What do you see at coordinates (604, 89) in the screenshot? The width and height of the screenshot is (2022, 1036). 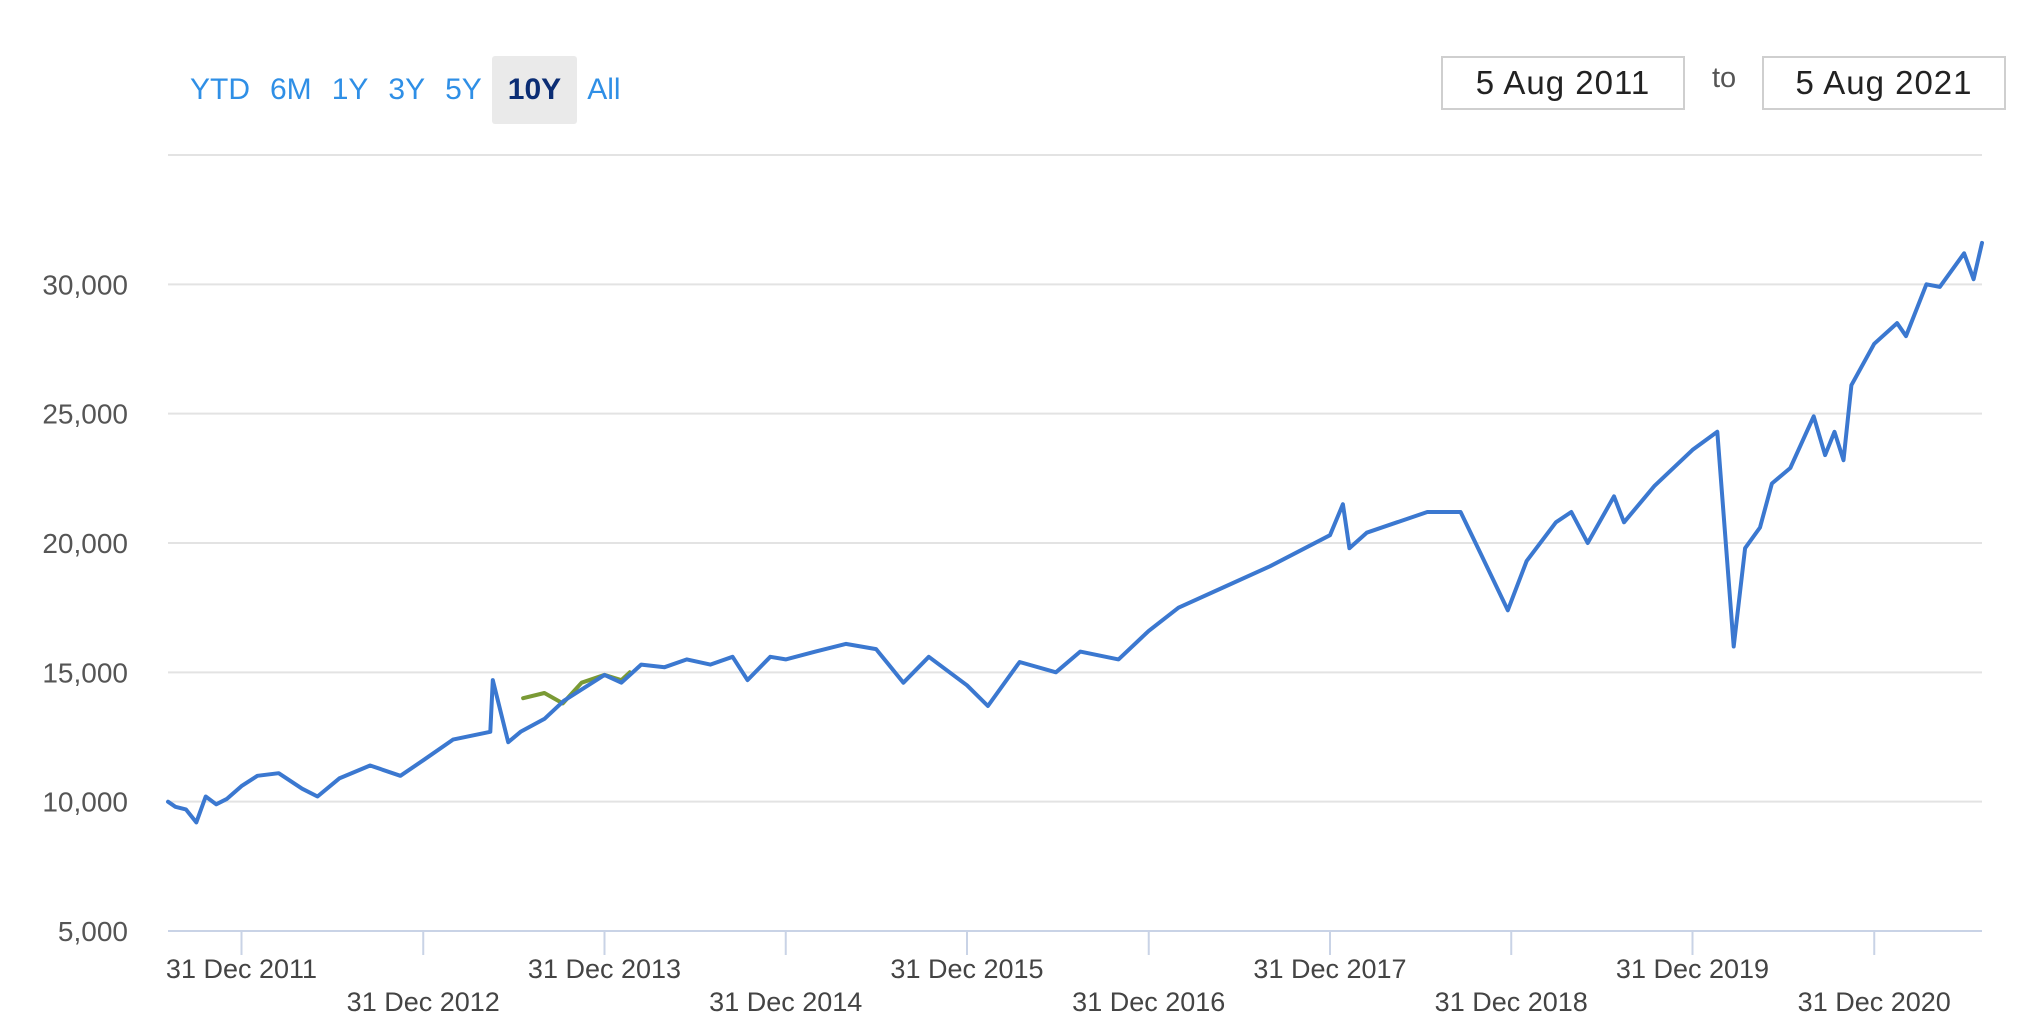 I see `range-button-all: All` at bounding box center [604, 89].